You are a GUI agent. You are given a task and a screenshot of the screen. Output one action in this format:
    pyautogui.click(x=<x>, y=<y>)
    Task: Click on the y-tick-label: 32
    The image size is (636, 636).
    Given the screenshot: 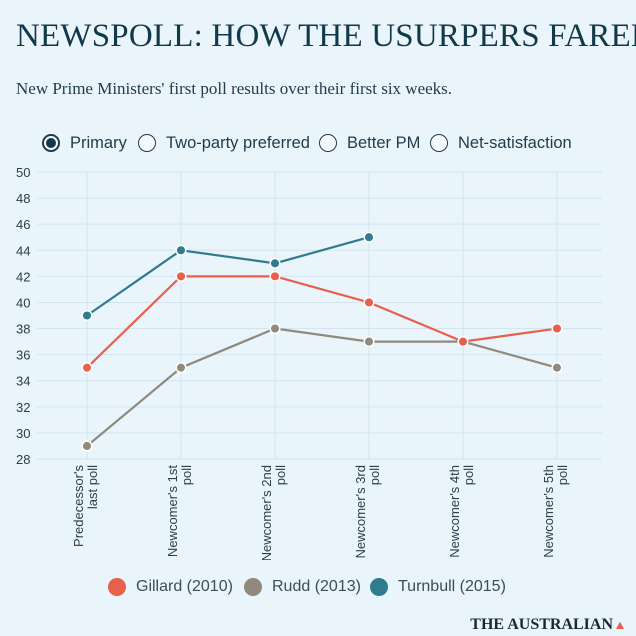 What is the action you would take?
    pyautogui.click(x=23, y=407)
    